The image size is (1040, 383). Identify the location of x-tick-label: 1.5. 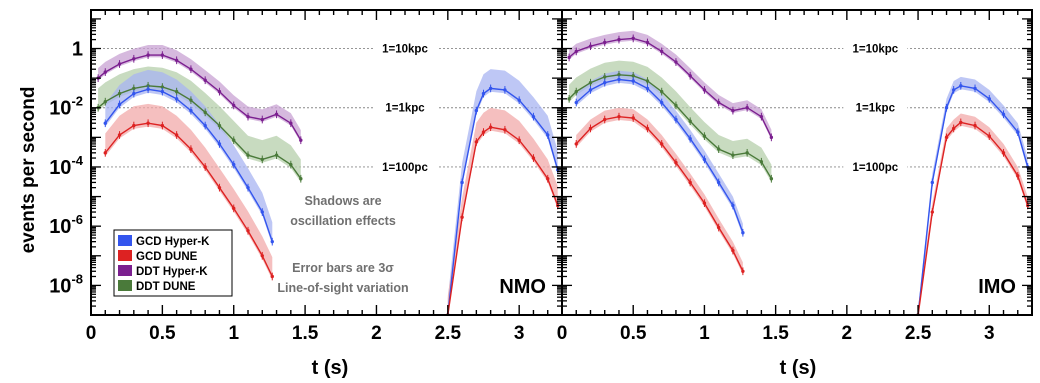
(305, 333).